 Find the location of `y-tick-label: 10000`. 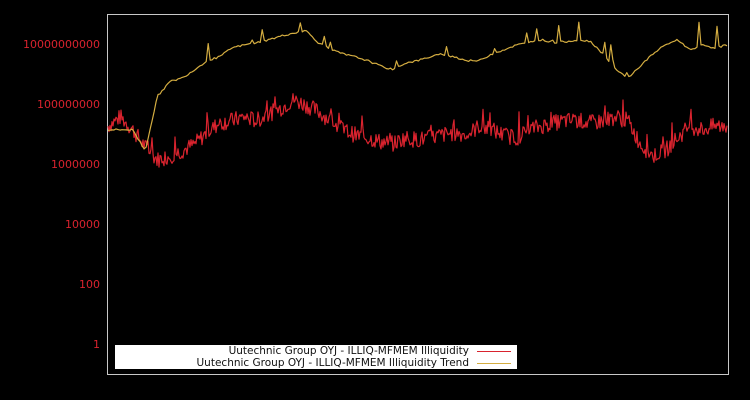

y-tick-label: 10000 is located at coordinates (82, 224).